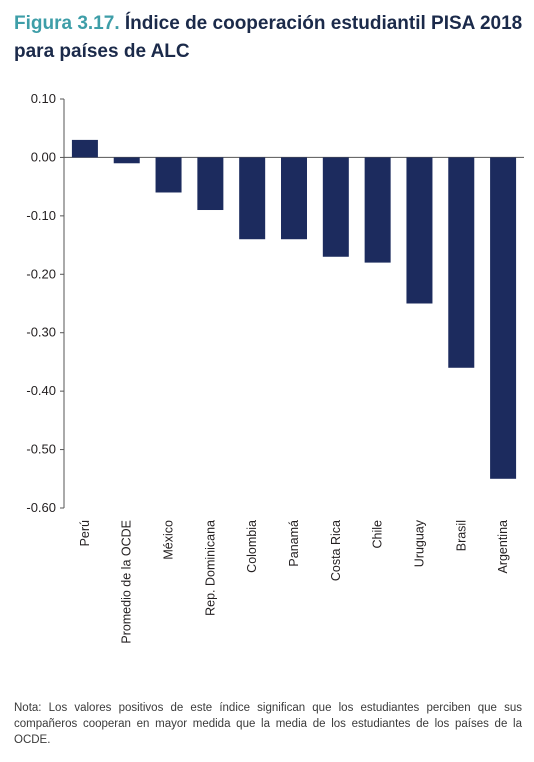 This screenshot has height=762, width=534. What do you see at coordinates (252, 546) in the screenshot?
I see `x-tick-label: Colombia` at bounding box center [252, 546].